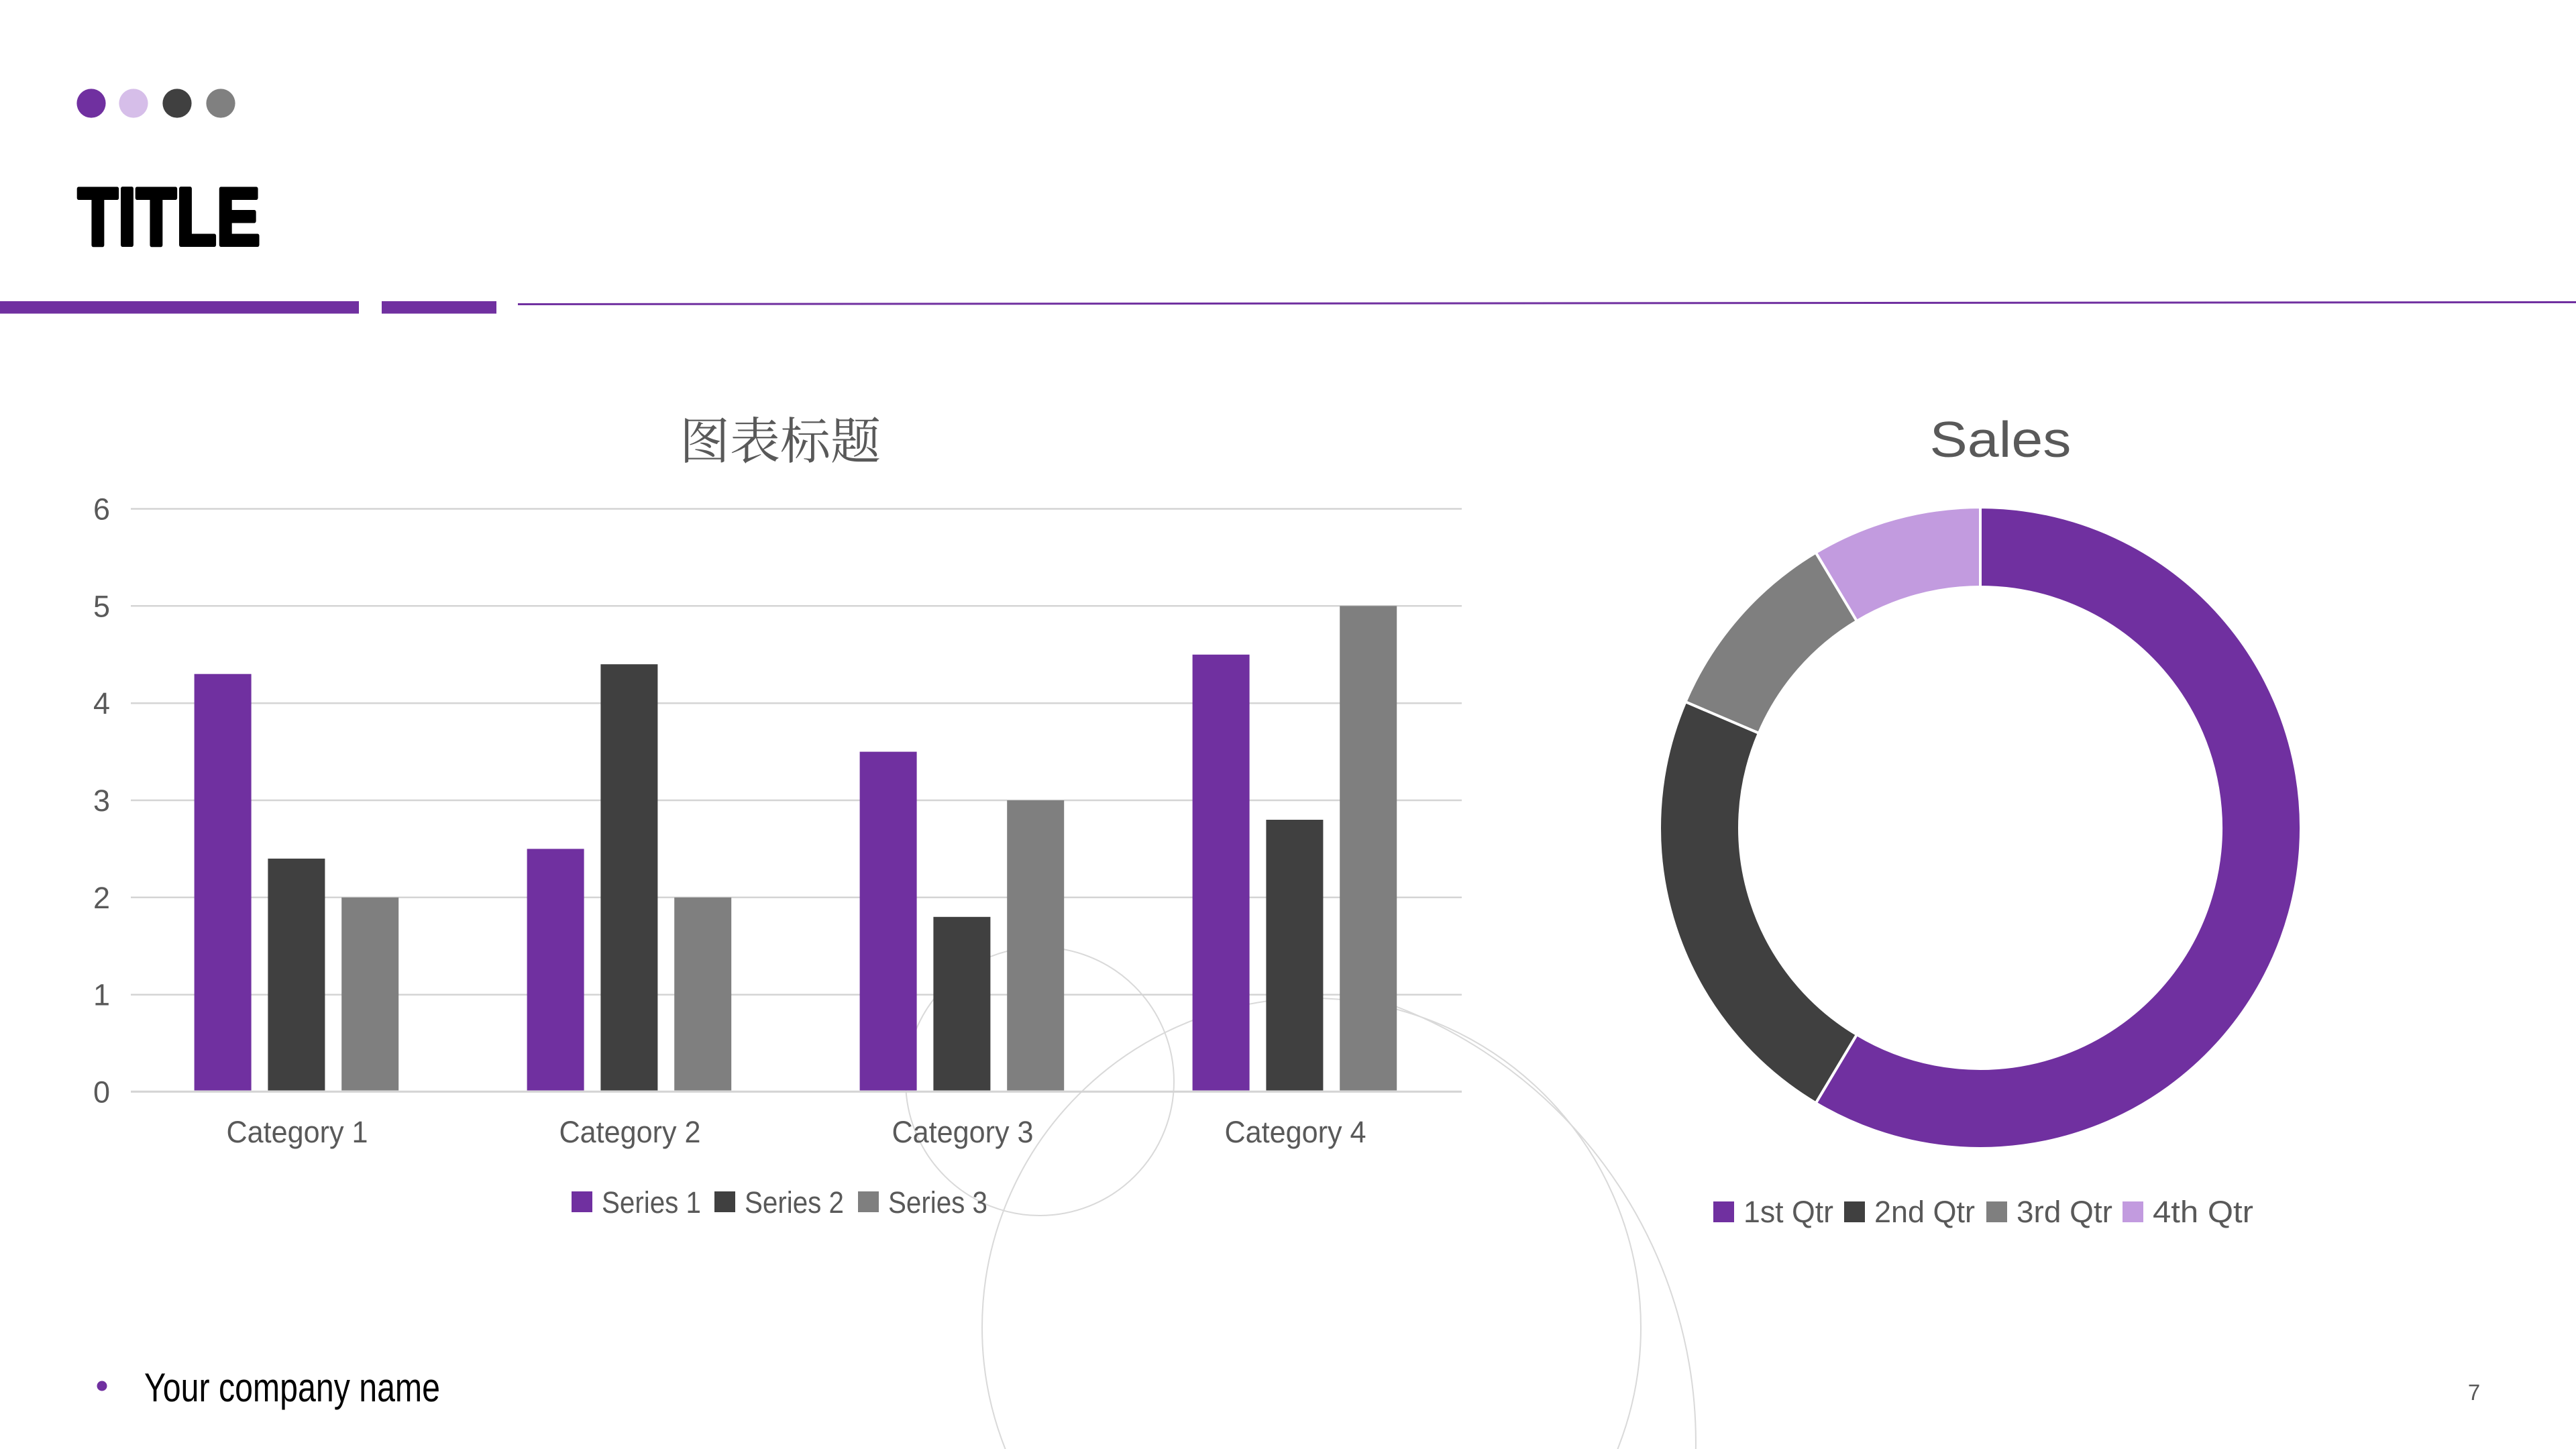 This screenshot has width=2576, height=1449. What do you see at coordinates (2064, 1212) in the screenshot?
I see `svg-text: 3rd Qtr` at bounding box center [2064, 1212].